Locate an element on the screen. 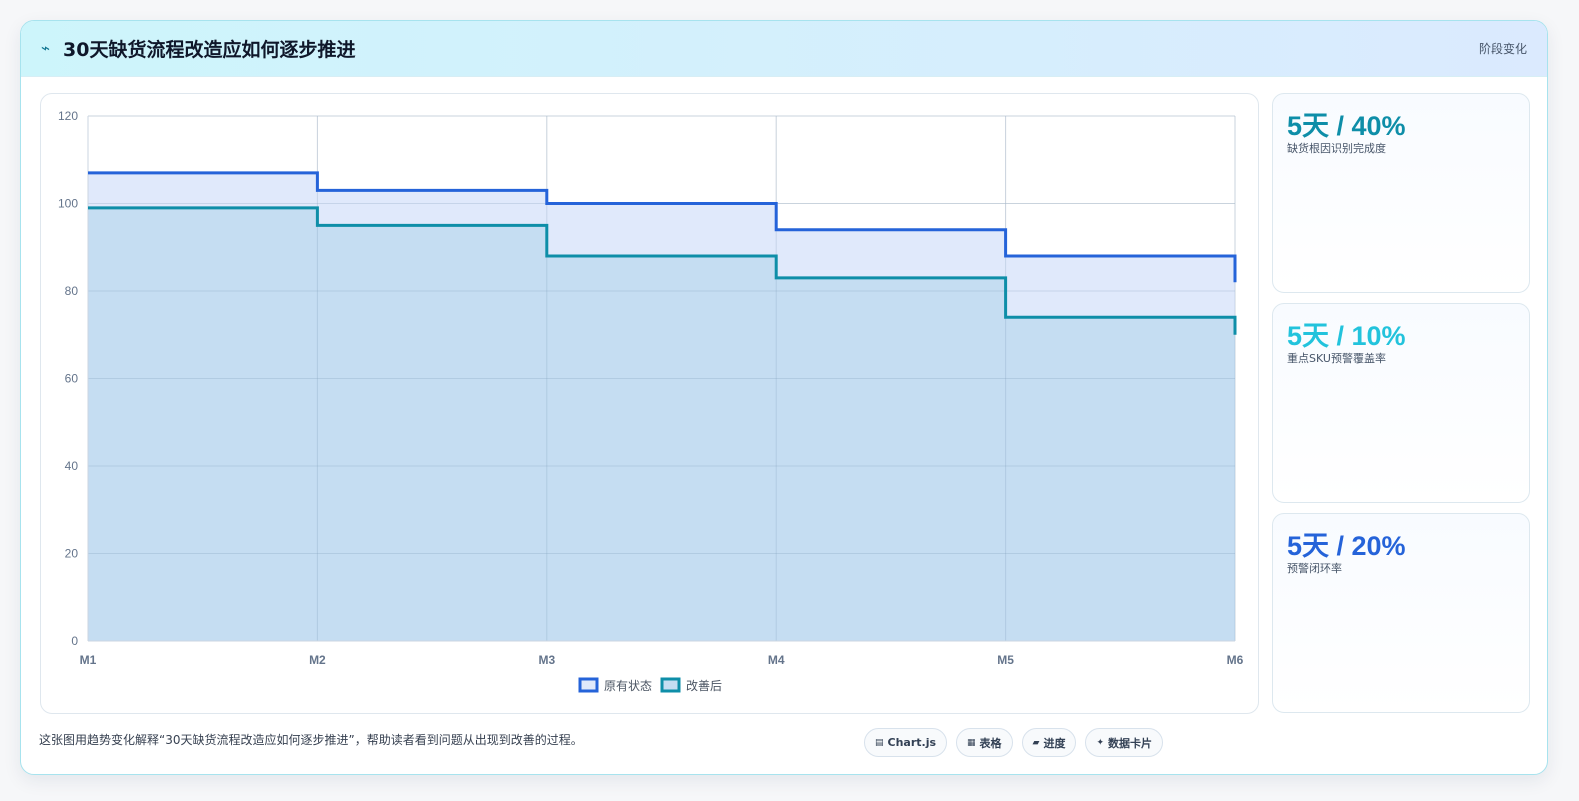 The image size is (1579, 801). x-tick-label: M1 is located at coordinates (88, 660).